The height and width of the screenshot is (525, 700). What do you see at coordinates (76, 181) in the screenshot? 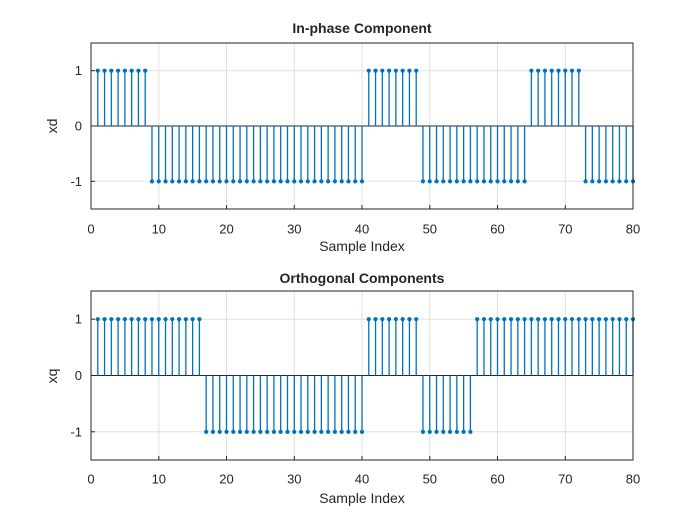
I see `plot1-ytick-label: -1` at bounding box center [76, 181].